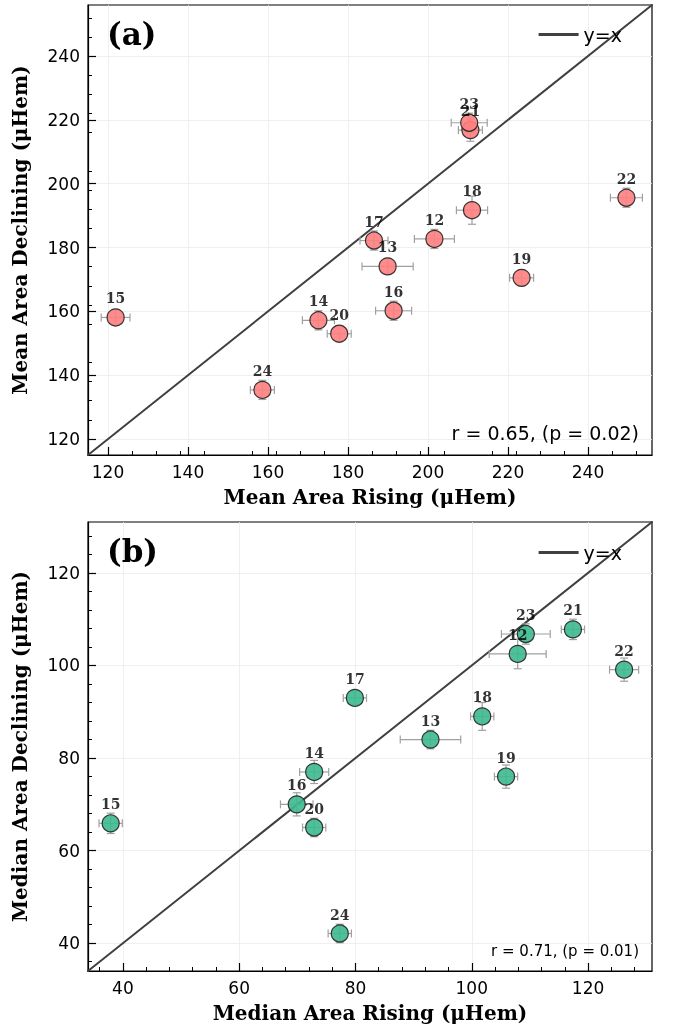 Image resolution: width=675 pixels, height=1028 pixels. Describe the element at coordinates (123, 987) in the screenshot. I see `x-tick-label: 40` at that location.